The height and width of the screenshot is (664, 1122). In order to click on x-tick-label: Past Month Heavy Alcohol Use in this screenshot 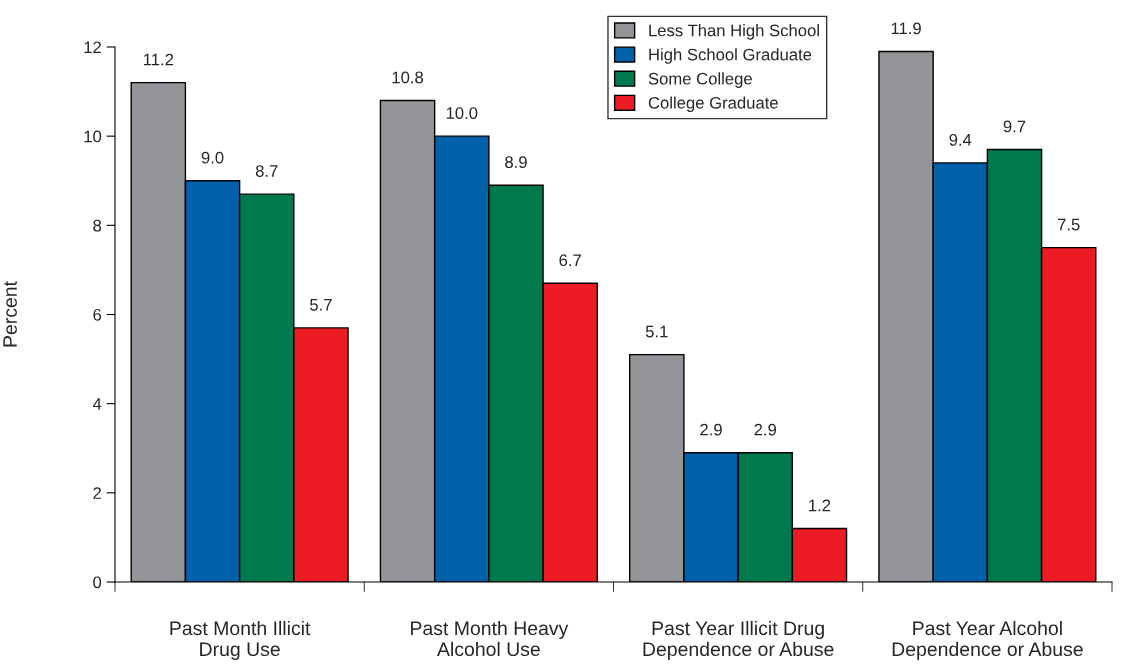, I will do `click(490, 638)`.